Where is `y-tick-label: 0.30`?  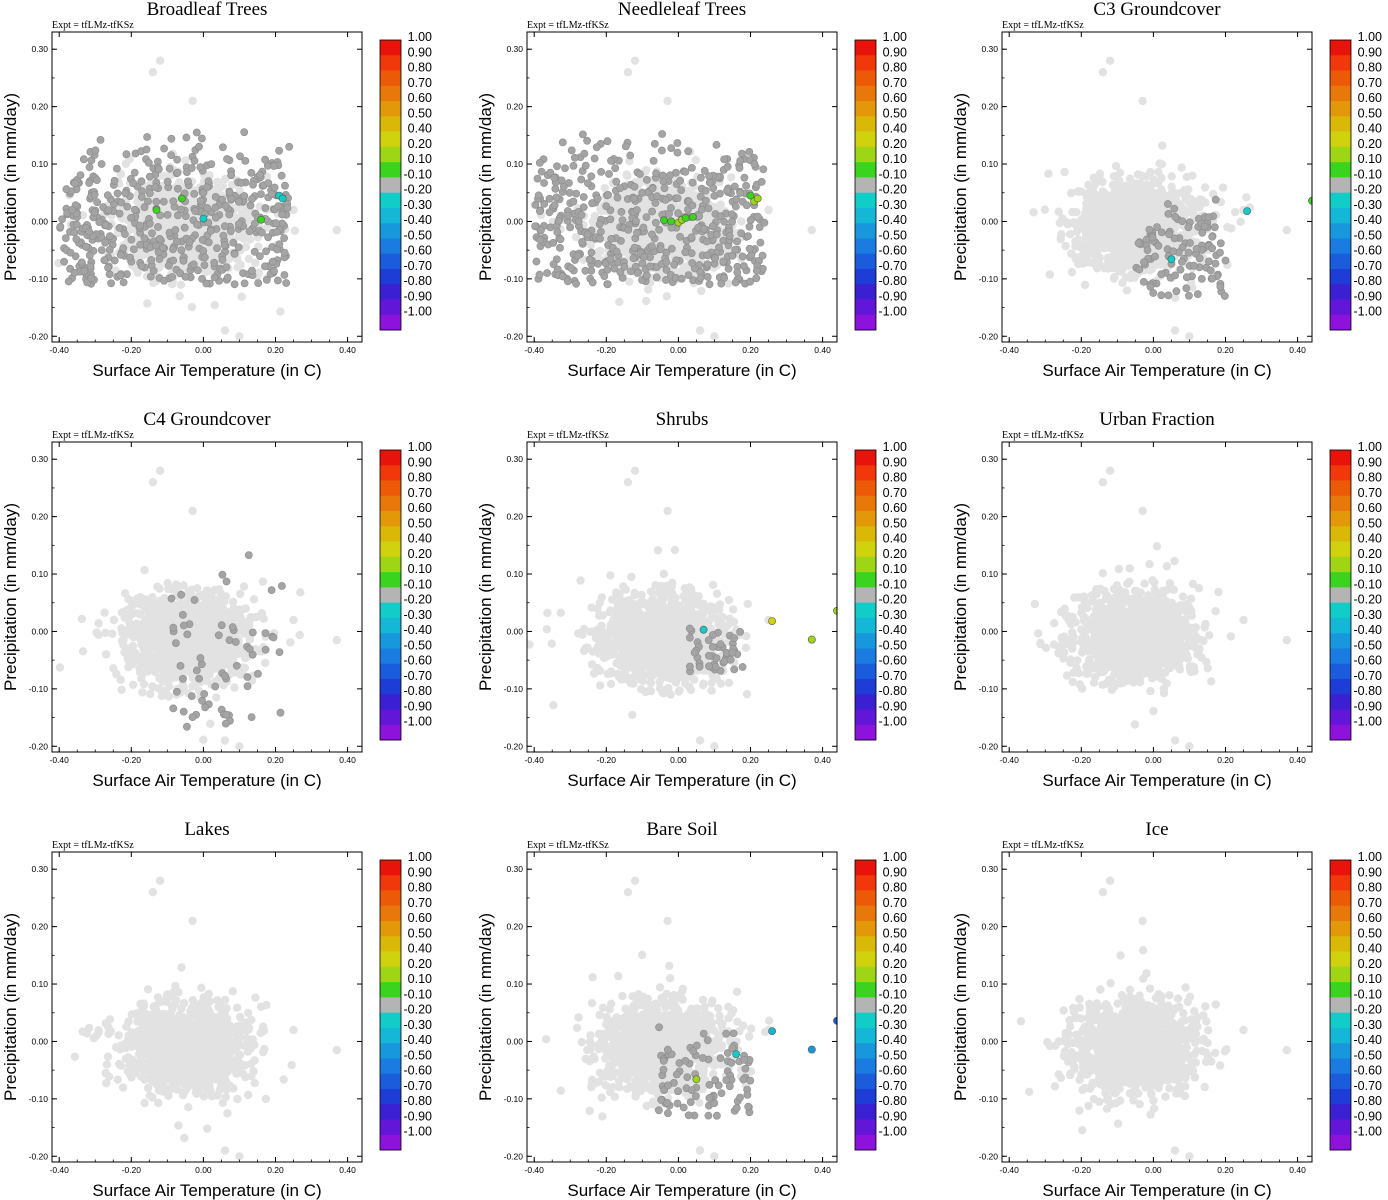 y-tick-label: 0.30 is located at coordinates (39, 49).